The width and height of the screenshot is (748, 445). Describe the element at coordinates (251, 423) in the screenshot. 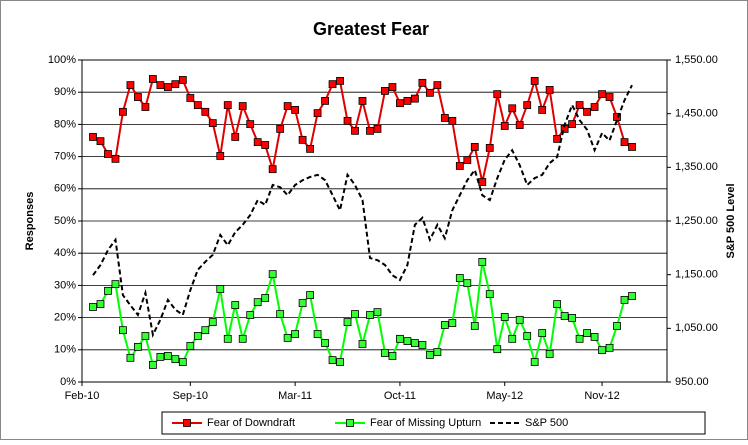

I see `legend-label: Fear of Downdraft` at that location.